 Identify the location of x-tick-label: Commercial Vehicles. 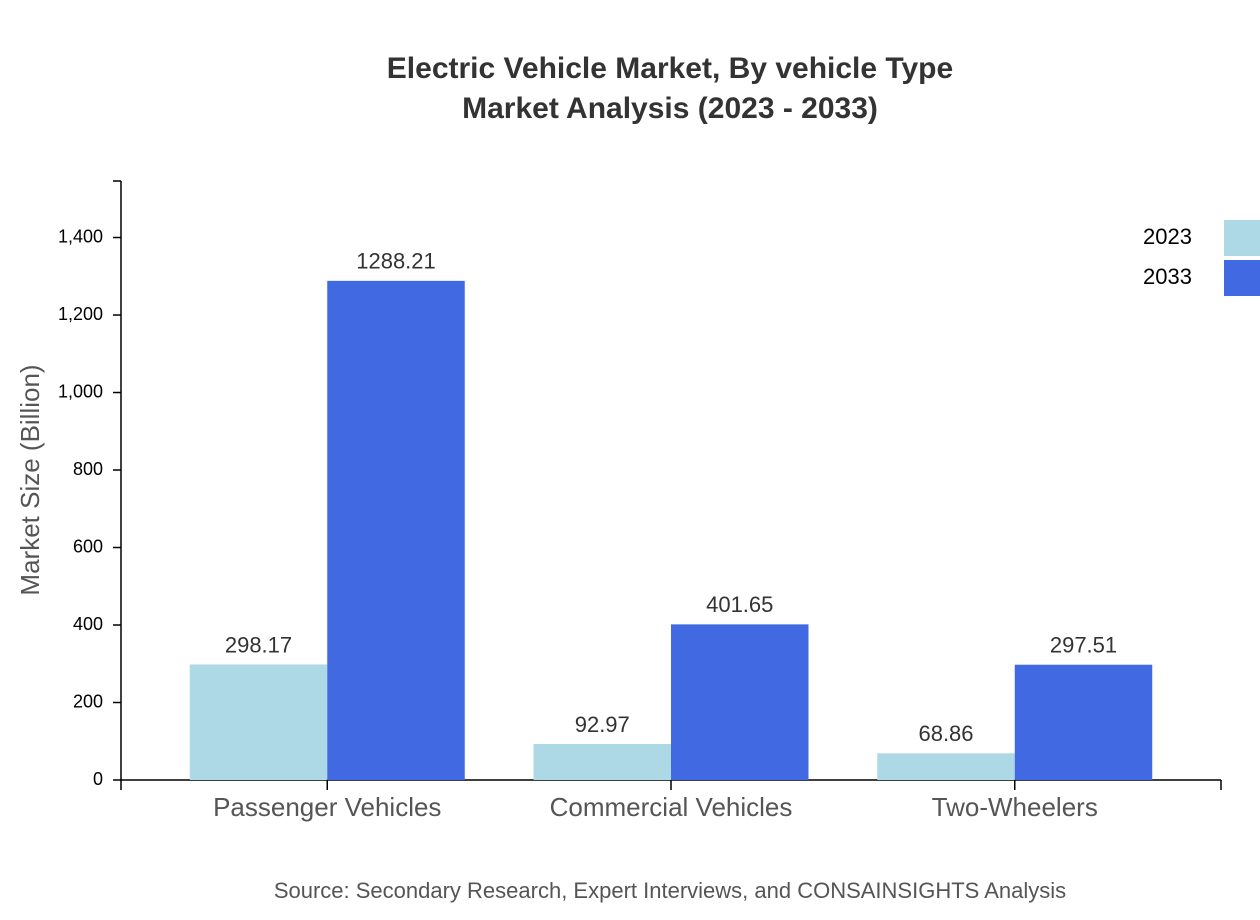
(671, 807).